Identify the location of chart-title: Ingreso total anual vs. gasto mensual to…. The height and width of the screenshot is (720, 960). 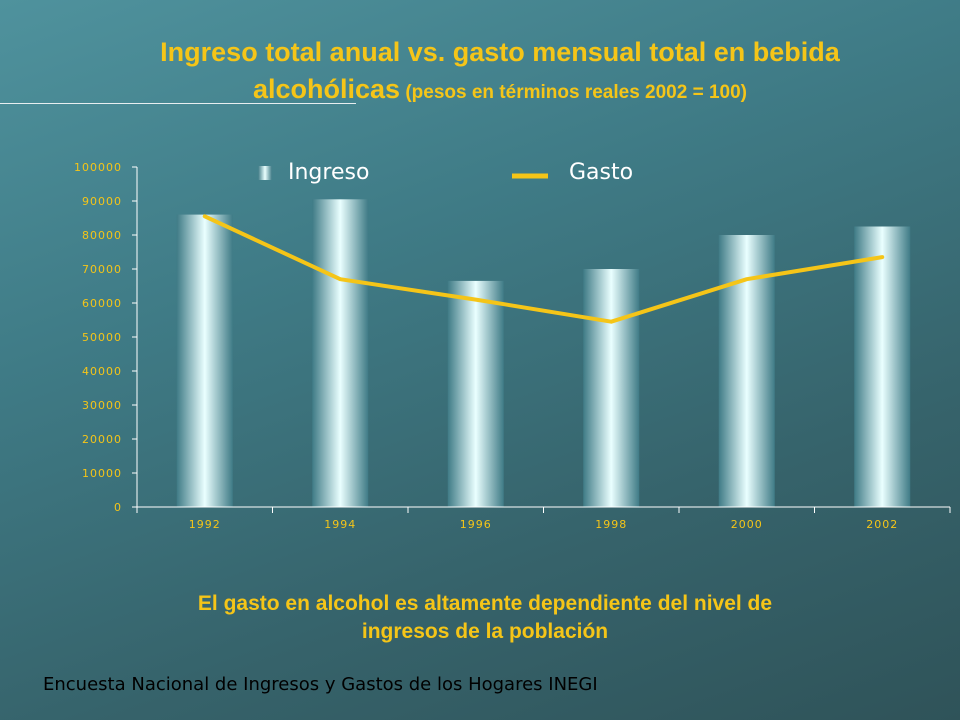
(500, 72).